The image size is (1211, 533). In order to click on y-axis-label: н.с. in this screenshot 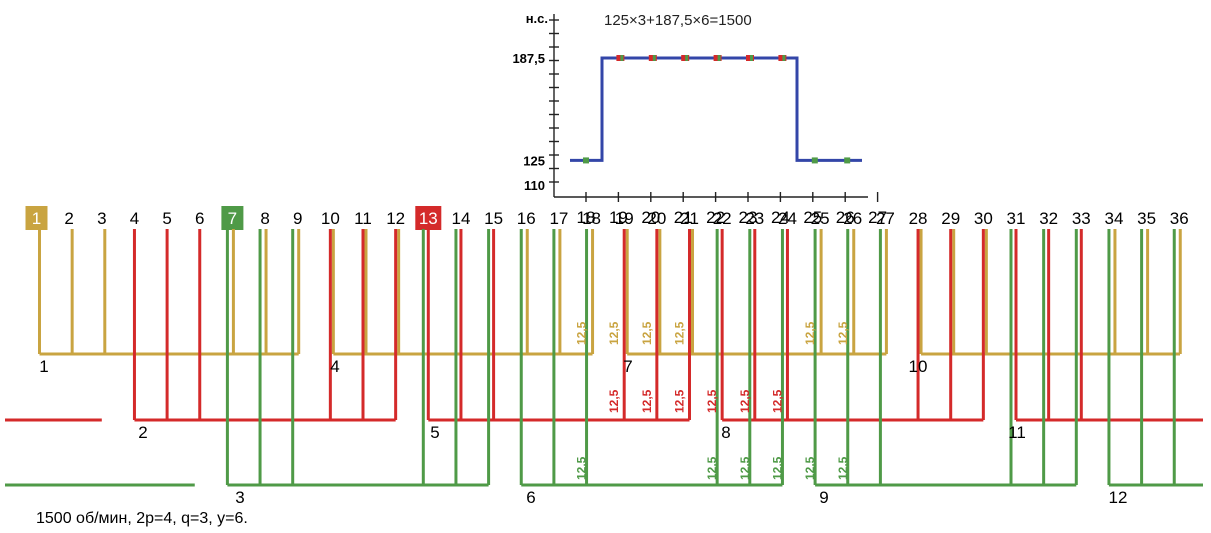, I will do `click(537, 18)`.